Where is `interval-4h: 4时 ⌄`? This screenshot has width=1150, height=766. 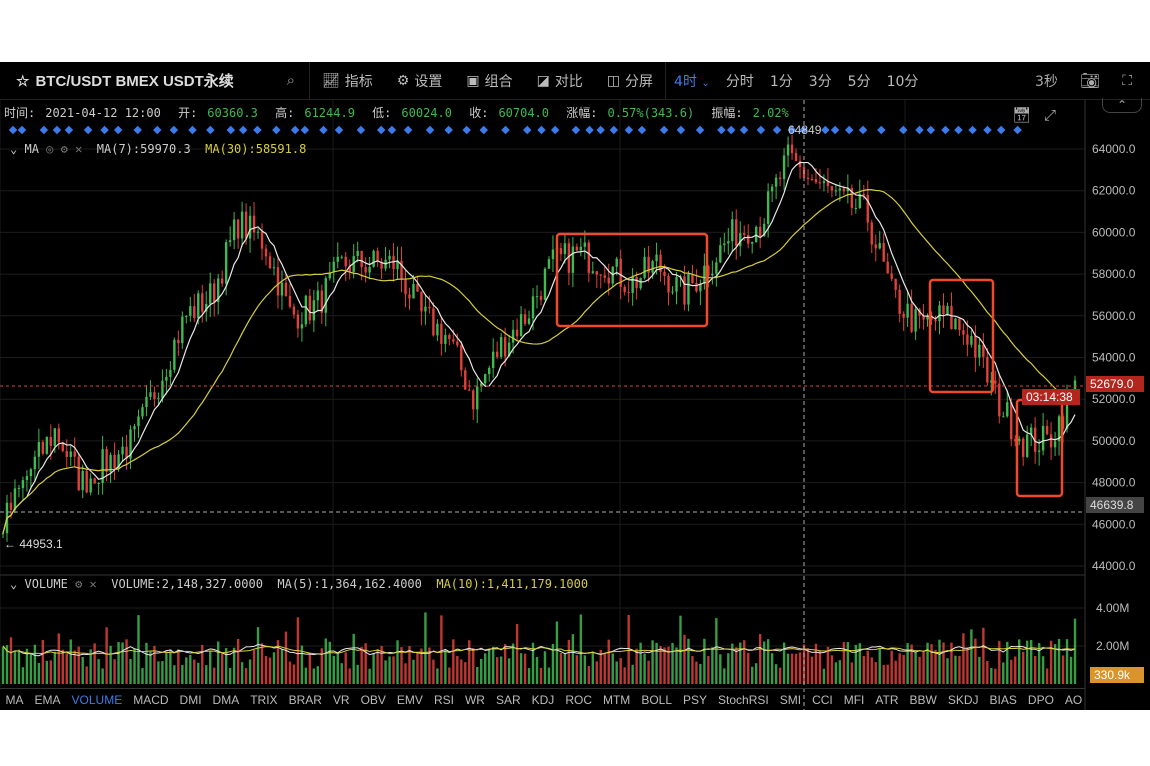
interval-4h: 4时 ⌄ is located at coordinates (692, 81).